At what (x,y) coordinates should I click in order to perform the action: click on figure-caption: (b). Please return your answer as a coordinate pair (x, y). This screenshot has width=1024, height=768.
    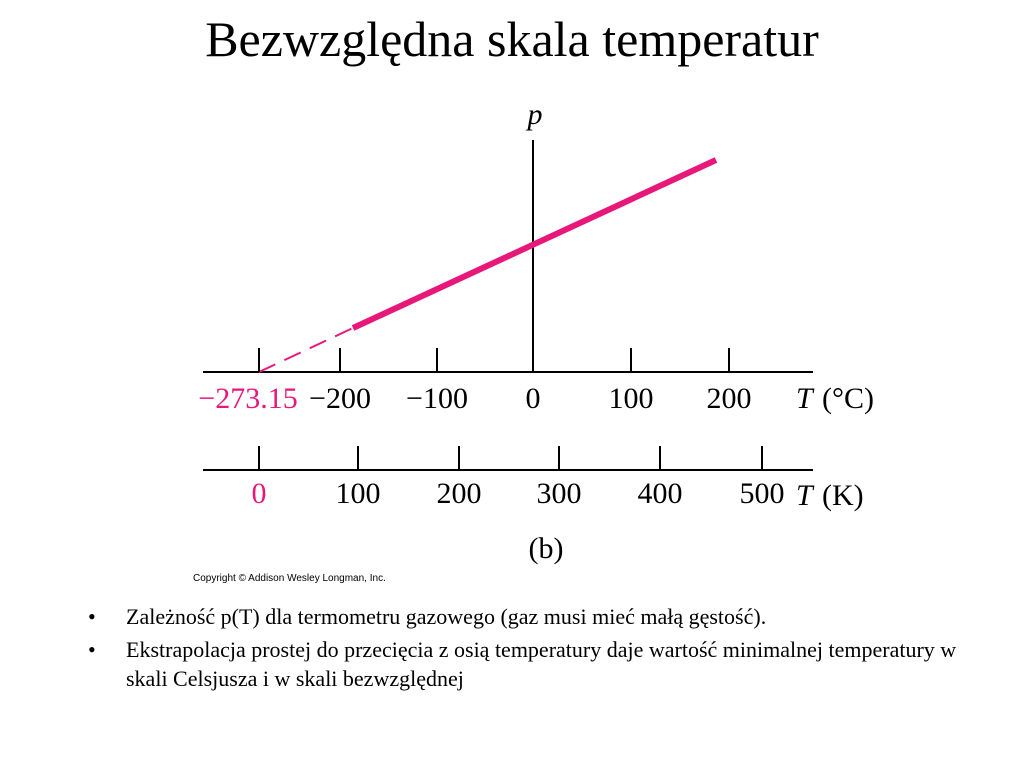
    Looking at the image, I should click on (546, 548).